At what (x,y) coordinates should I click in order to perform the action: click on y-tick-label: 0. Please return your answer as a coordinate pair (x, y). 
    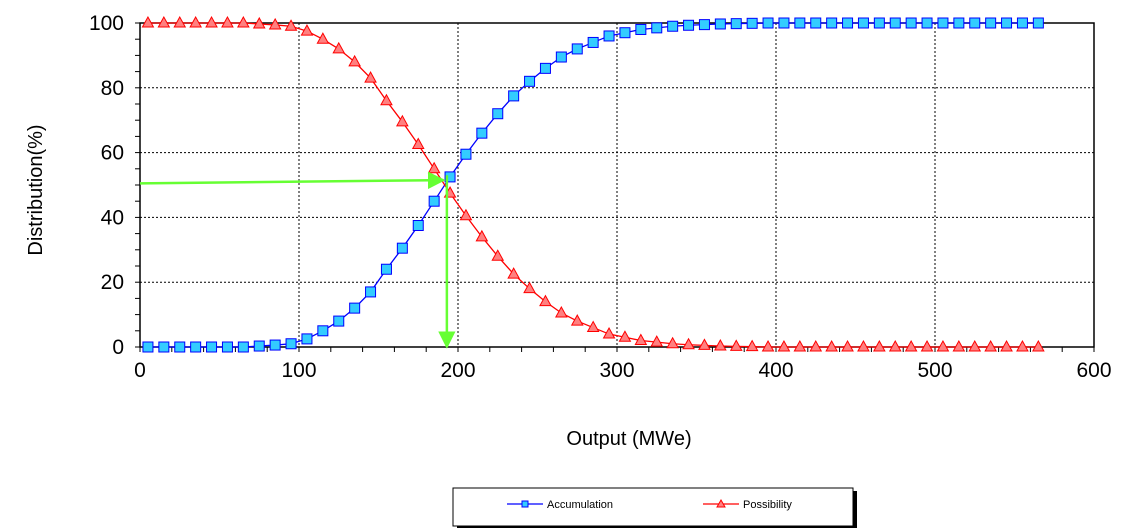
    Looking at the image, I should click on (118, 347).